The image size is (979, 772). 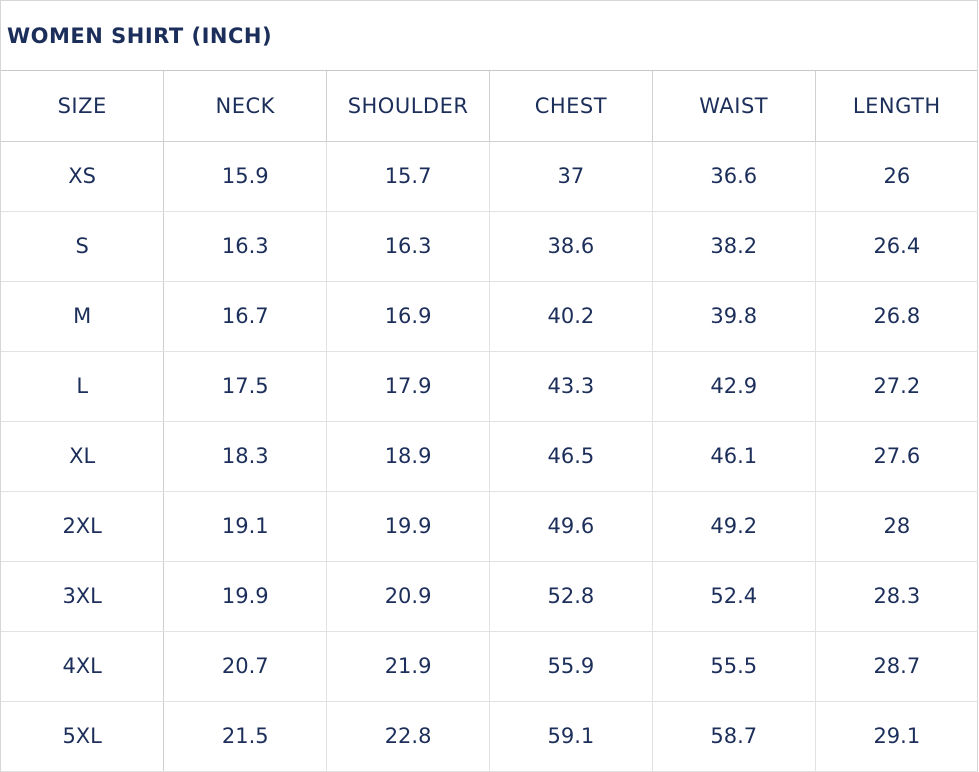 What do you see at coordinates (733, 316) in the screenshot?
I see `cell-waist: 39.8` at bounding box center [733, 316].